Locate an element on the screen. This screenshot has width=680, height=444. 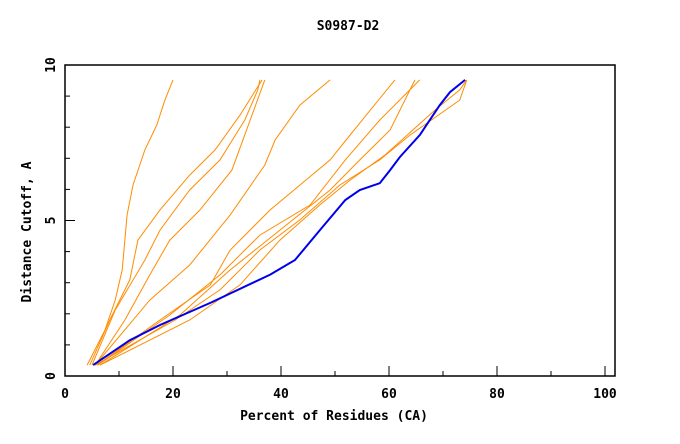
x-tick-label: 60 is located at coordinates (389, 394).